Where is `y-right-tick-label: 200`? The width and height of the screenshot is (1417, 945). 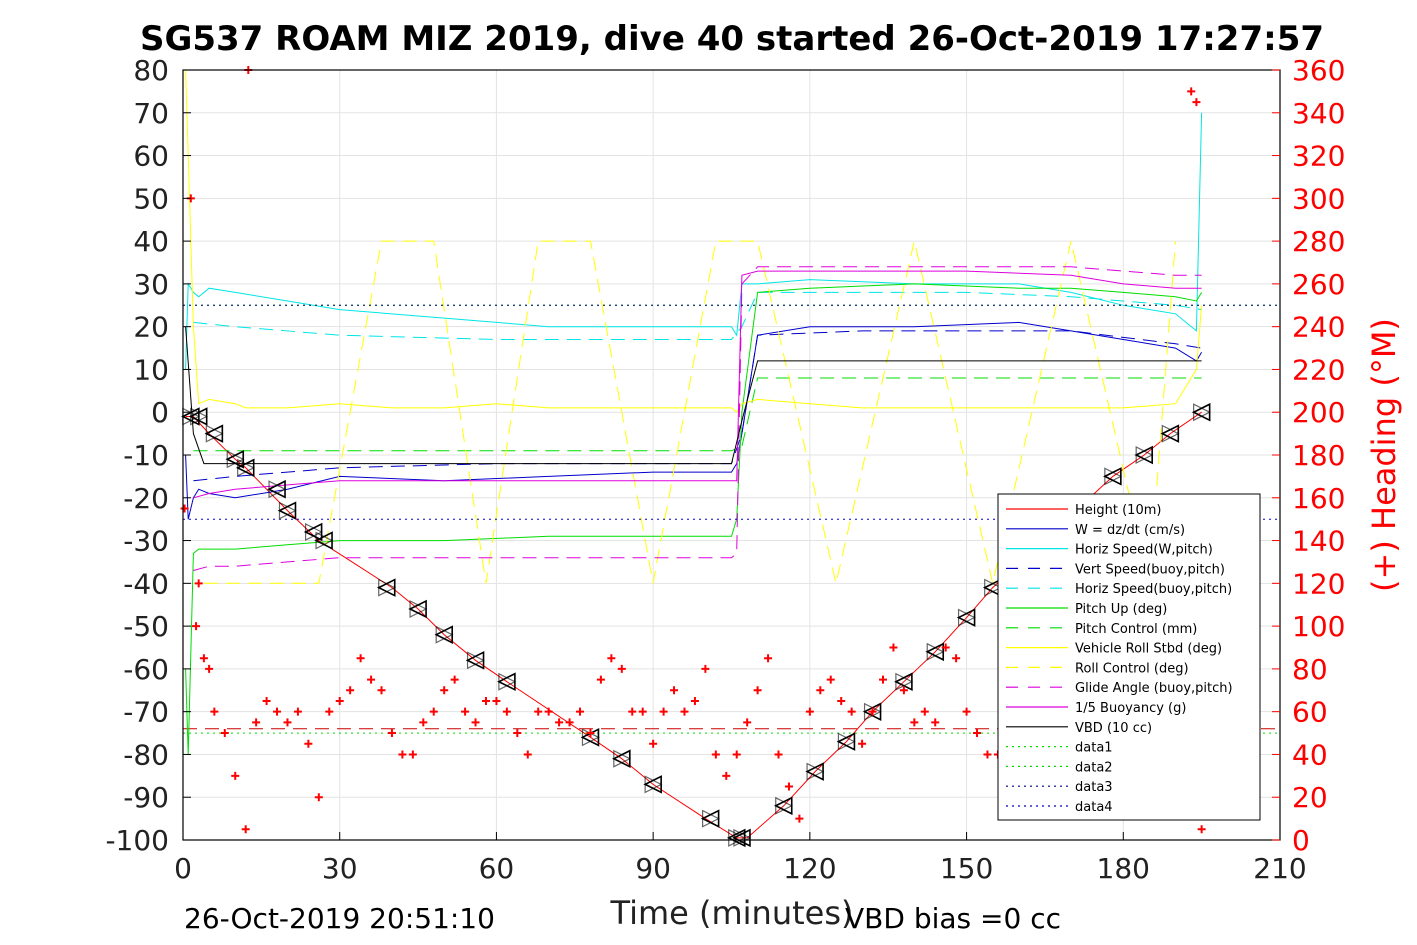 y-right-tick-label: 200 is located at coordinates (1318, 412).